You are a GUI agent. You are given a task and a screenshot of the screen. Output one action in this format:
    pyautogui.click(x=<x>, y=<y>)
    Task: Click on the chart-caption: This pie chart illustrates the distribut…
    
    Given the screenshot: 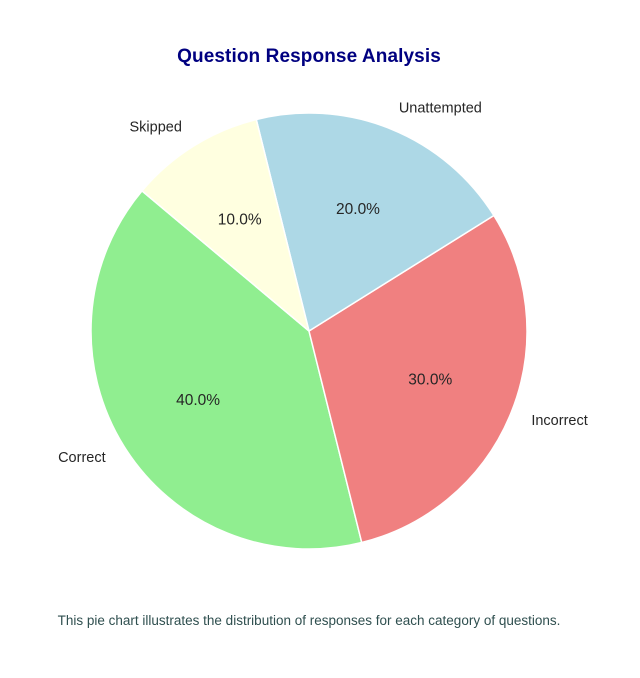 What is the action you would take?
    pyautogui.click(x=309, y=620)
    